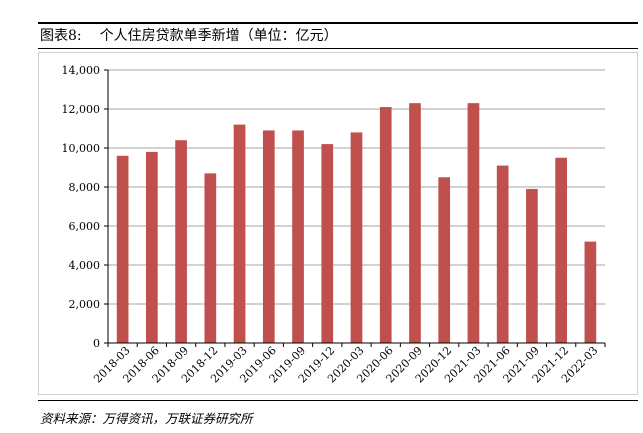  Describe the element at coordinates (81, 70) in the screenshot. I see `y-tick-label: 14,000` at that location.